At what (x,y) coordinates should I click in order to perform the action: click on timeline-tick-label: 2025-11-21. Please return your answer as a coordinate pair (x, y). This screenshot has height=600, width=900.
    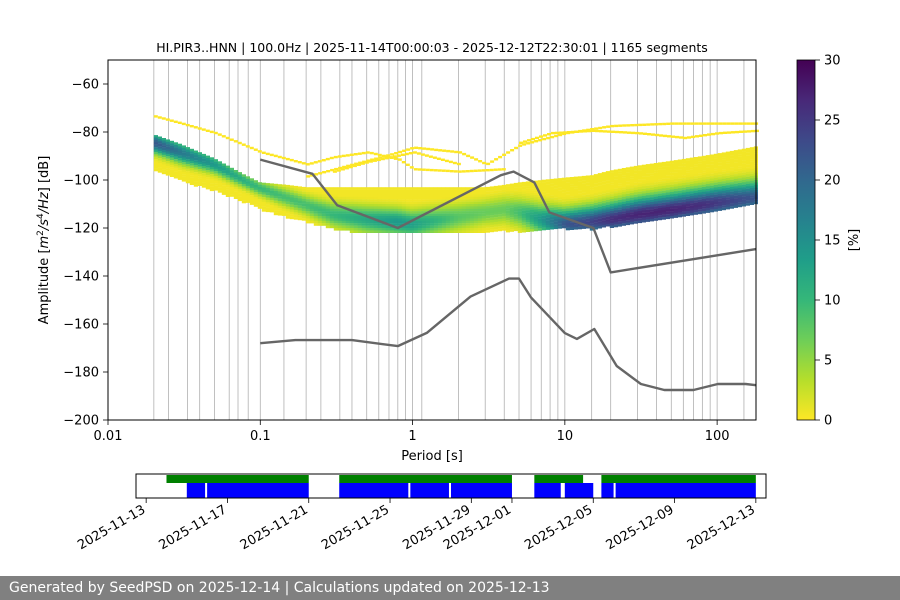
    Looking at the image, I should click on (274, 527).